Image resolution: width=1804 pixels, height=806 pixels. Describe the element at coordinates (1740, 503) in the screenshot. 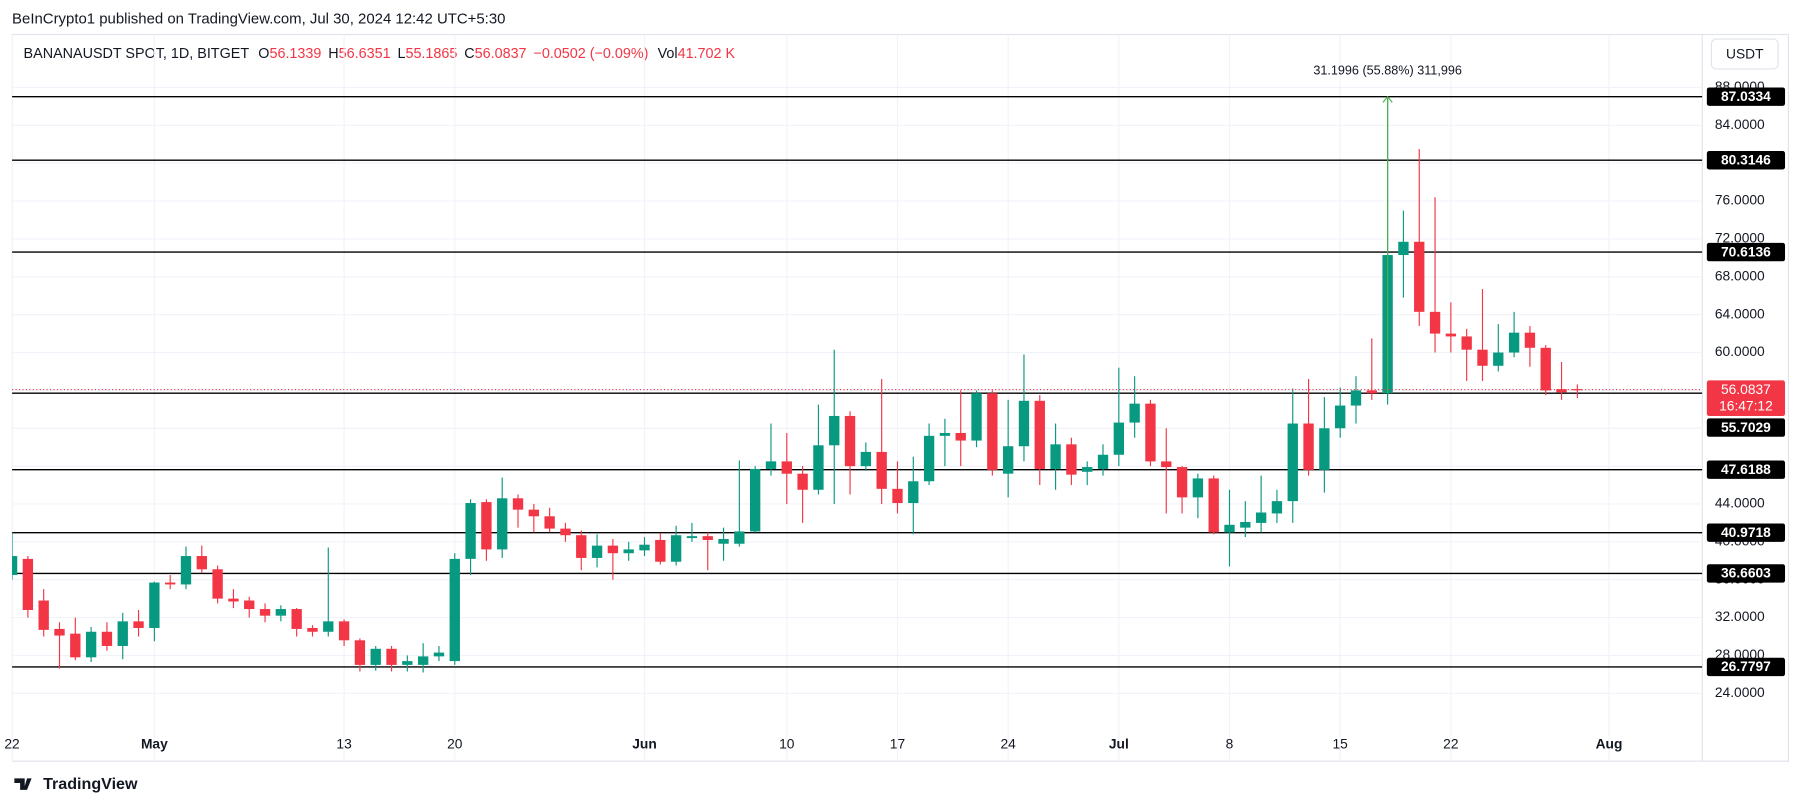

I see `y-tick-label: 44.0000` at that location.